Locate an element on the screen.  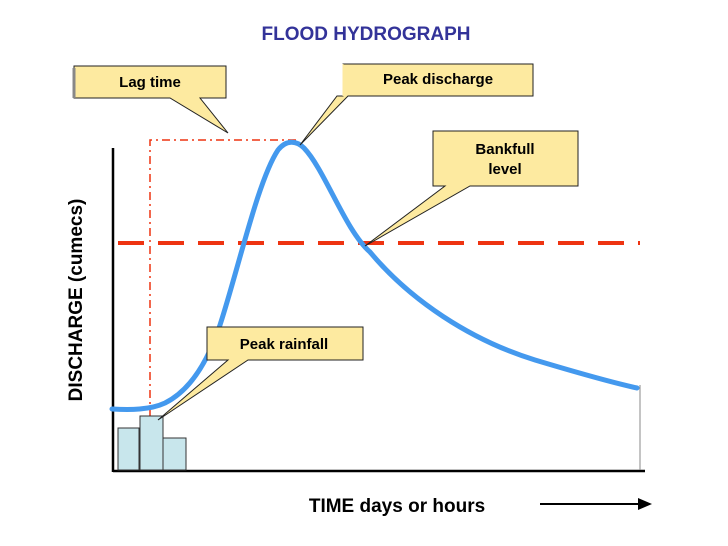
bankfull-callout: Bankfull level is located at coordinates (471, 188).